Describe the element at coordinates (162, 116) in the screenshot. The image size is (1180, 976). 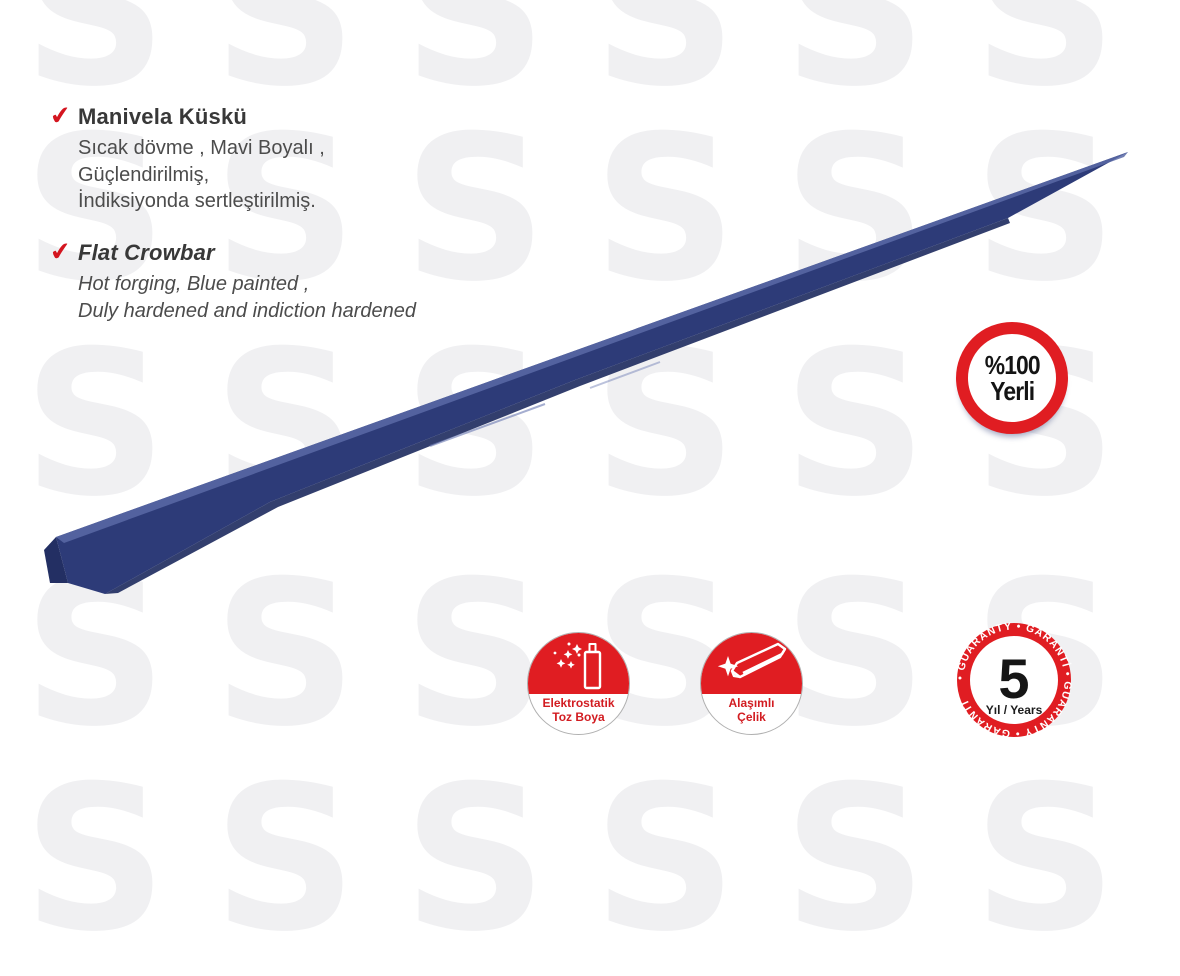
I see `product-title-tr: Manivela Küskü` at that location.